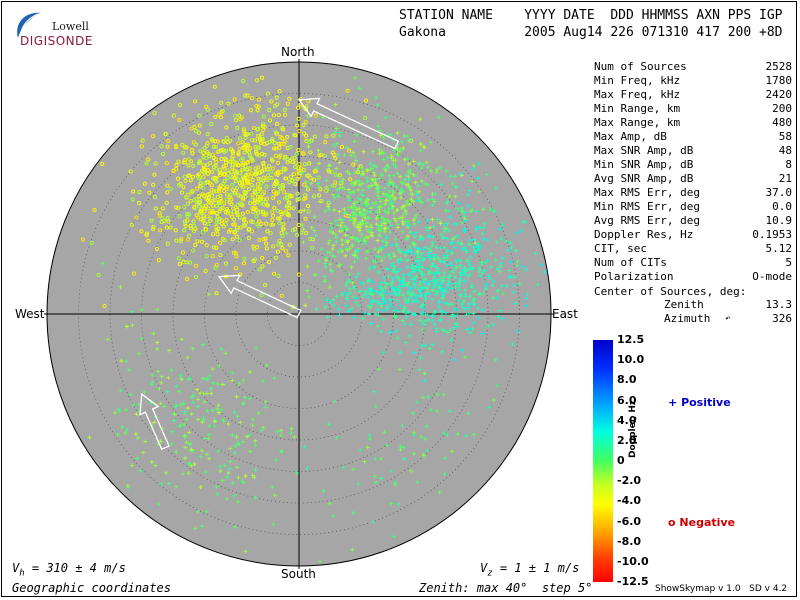 This screenshot has height=600, width=800. I want to click on stat-row: Num of Sources 2528, so click(693, 67).